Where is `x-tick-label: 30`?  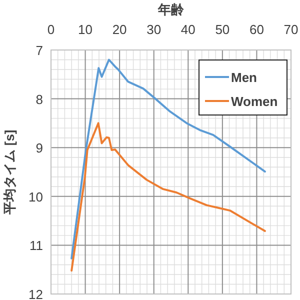 x-tick-label: 30 is located at coordinates (154, 29).